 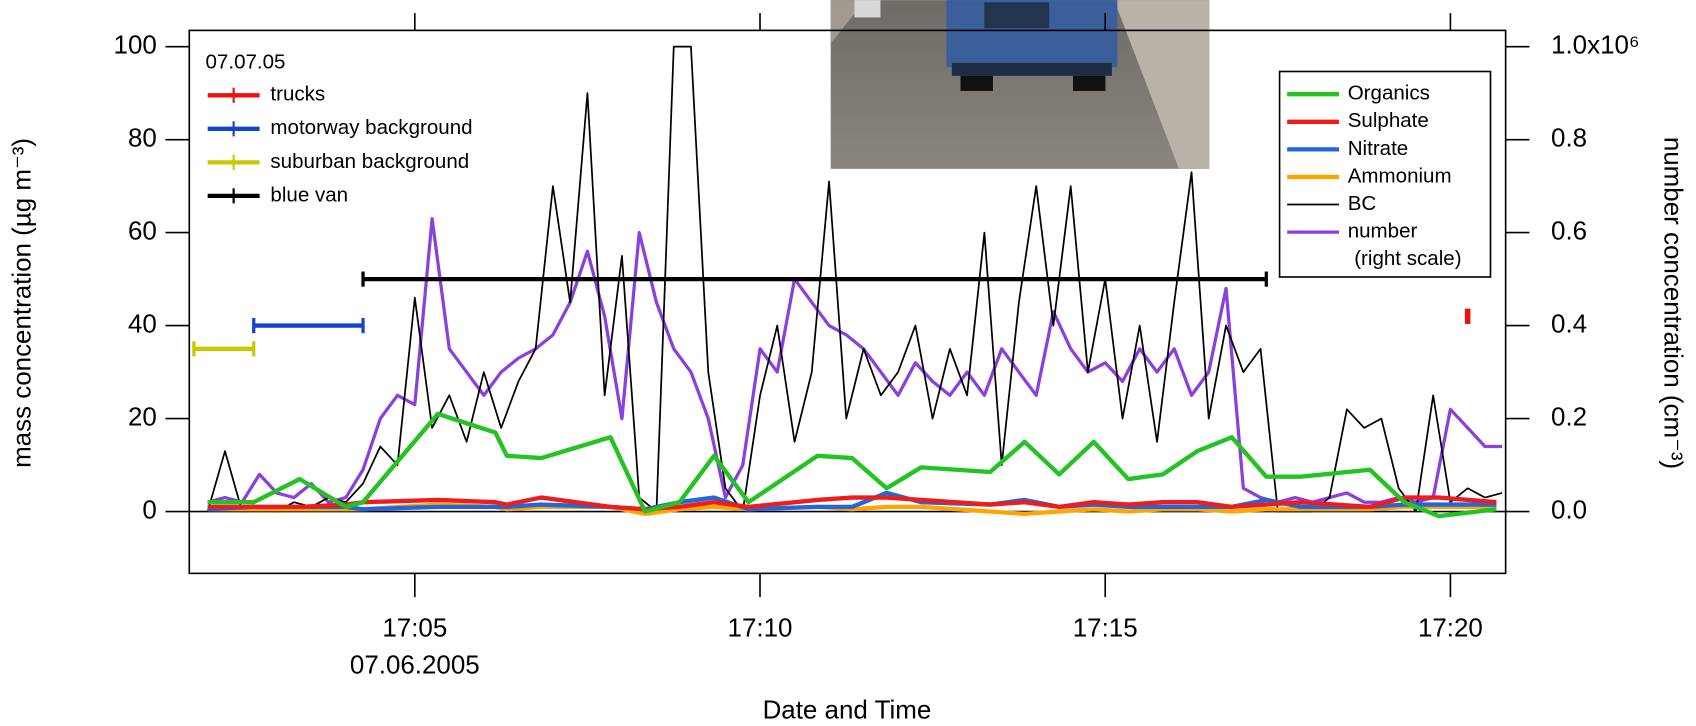 What do you see at coordinates (1383, 231) in the screenshot?
I see `legend-label: number` at bounding box center [1383, 231].